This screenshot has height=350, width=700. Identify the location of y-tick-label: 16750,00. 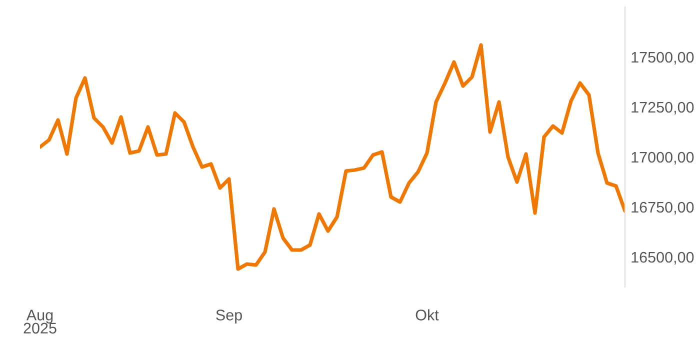
(663, 208).